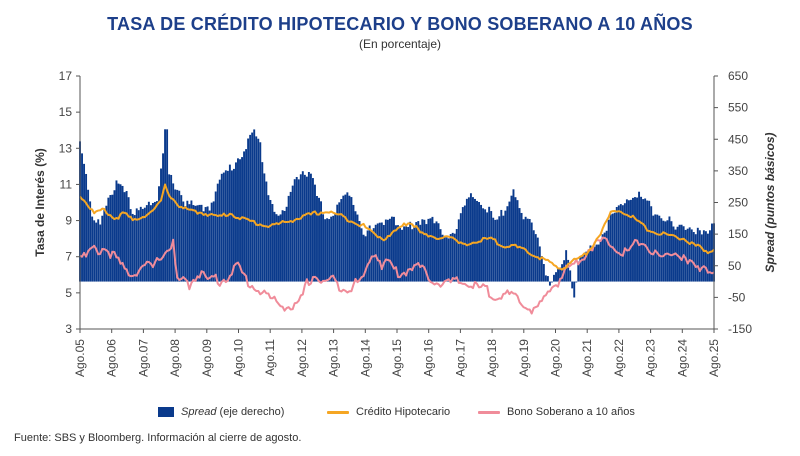  I want to click on x-tick-label: Ago.10, so click(239, 358).